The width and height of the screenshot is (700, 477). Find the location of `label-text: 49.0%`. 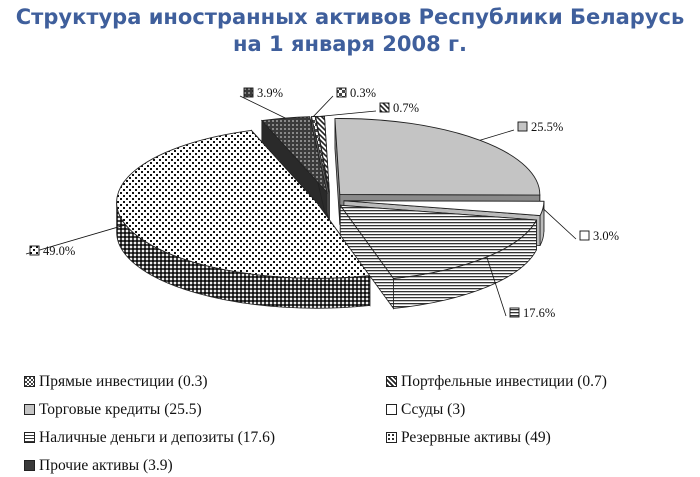

label-text: 49.0% is located at coordinates (59, 251).